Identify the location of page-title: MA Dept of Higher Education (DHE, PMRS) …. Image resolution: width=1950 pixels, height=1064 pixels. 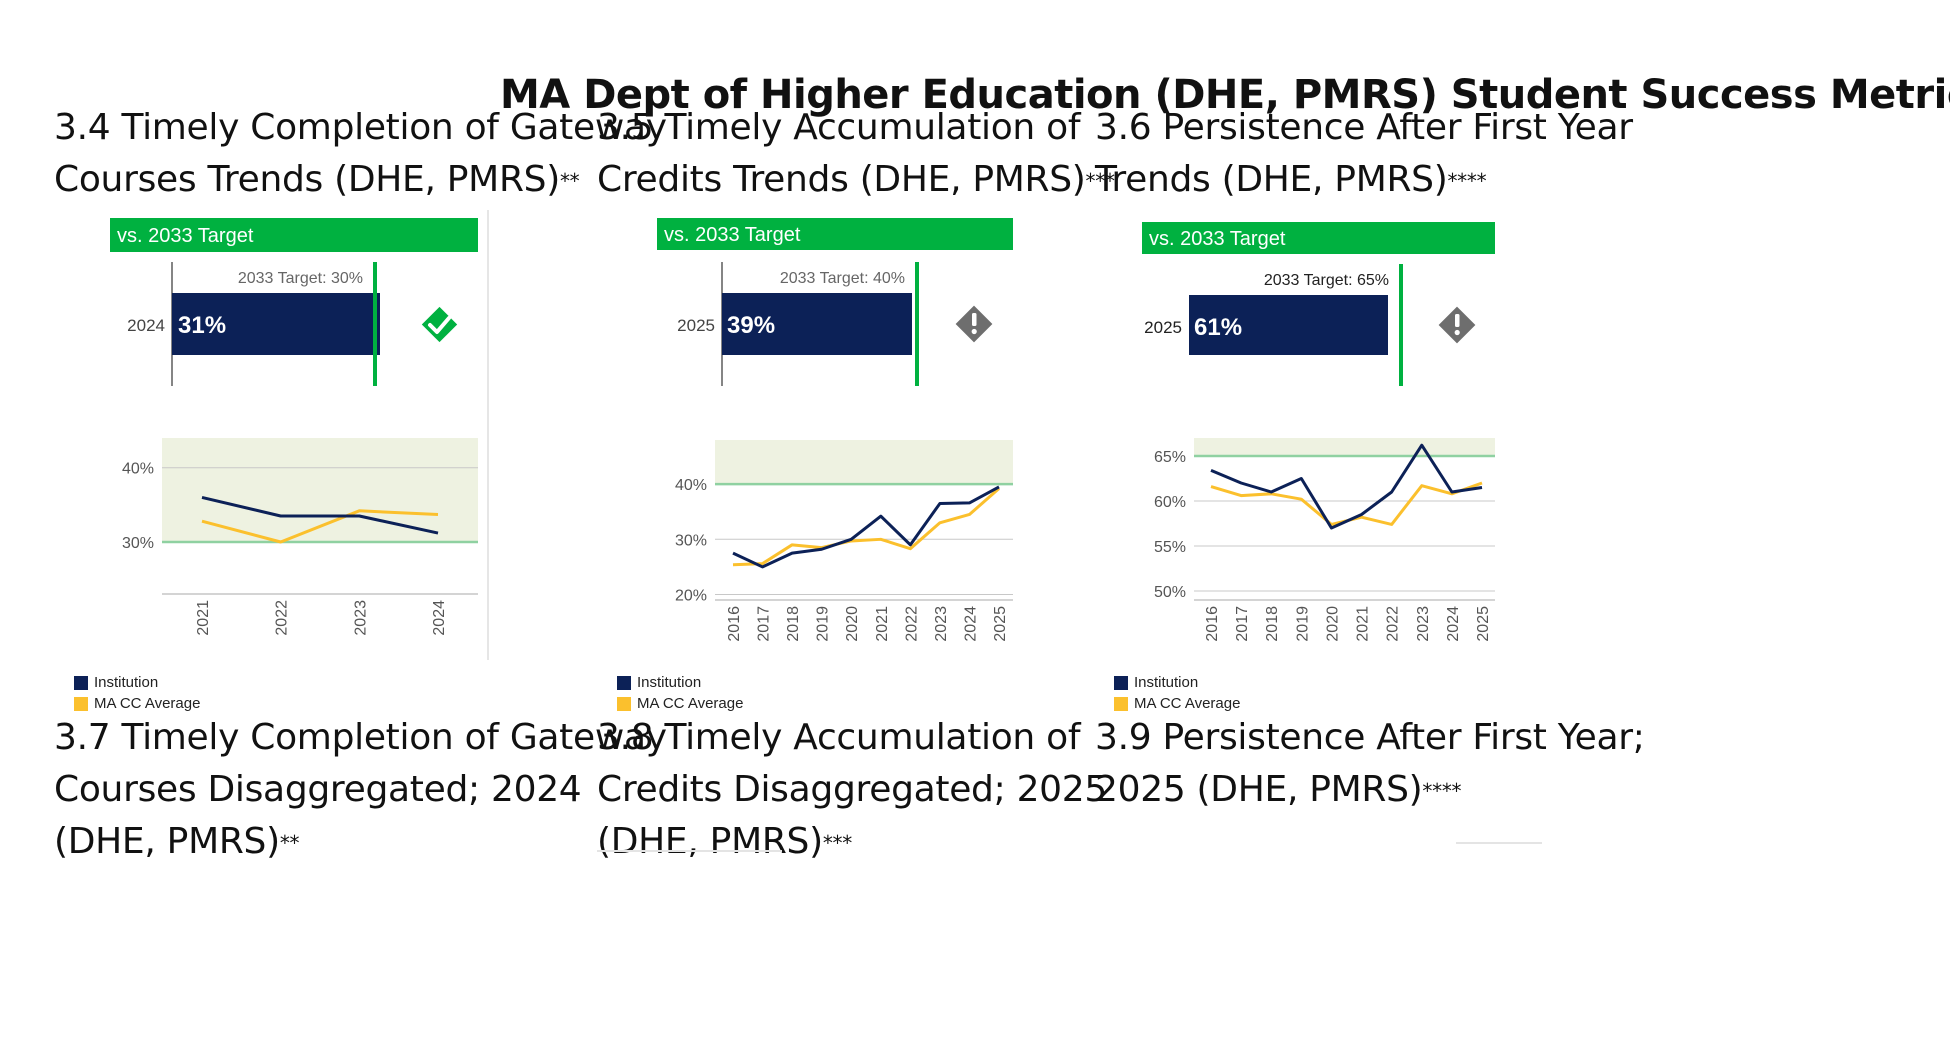
(1225, 95).